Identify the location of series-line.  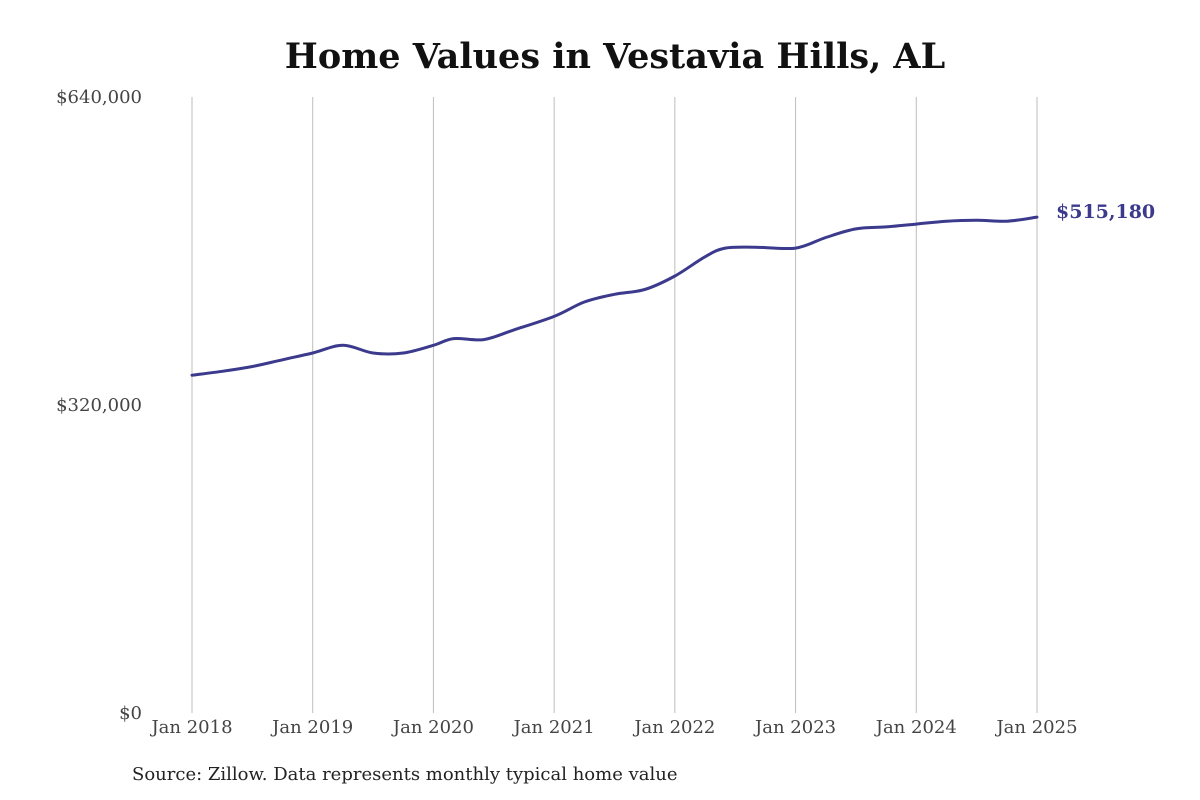
(614, 296).